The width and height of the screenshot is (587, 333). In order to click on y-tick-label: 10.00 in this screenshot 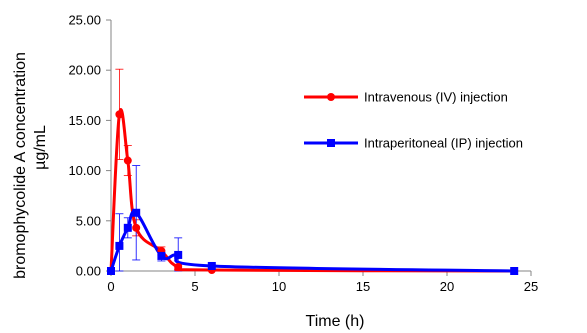, I will do `click(84, 170)`.